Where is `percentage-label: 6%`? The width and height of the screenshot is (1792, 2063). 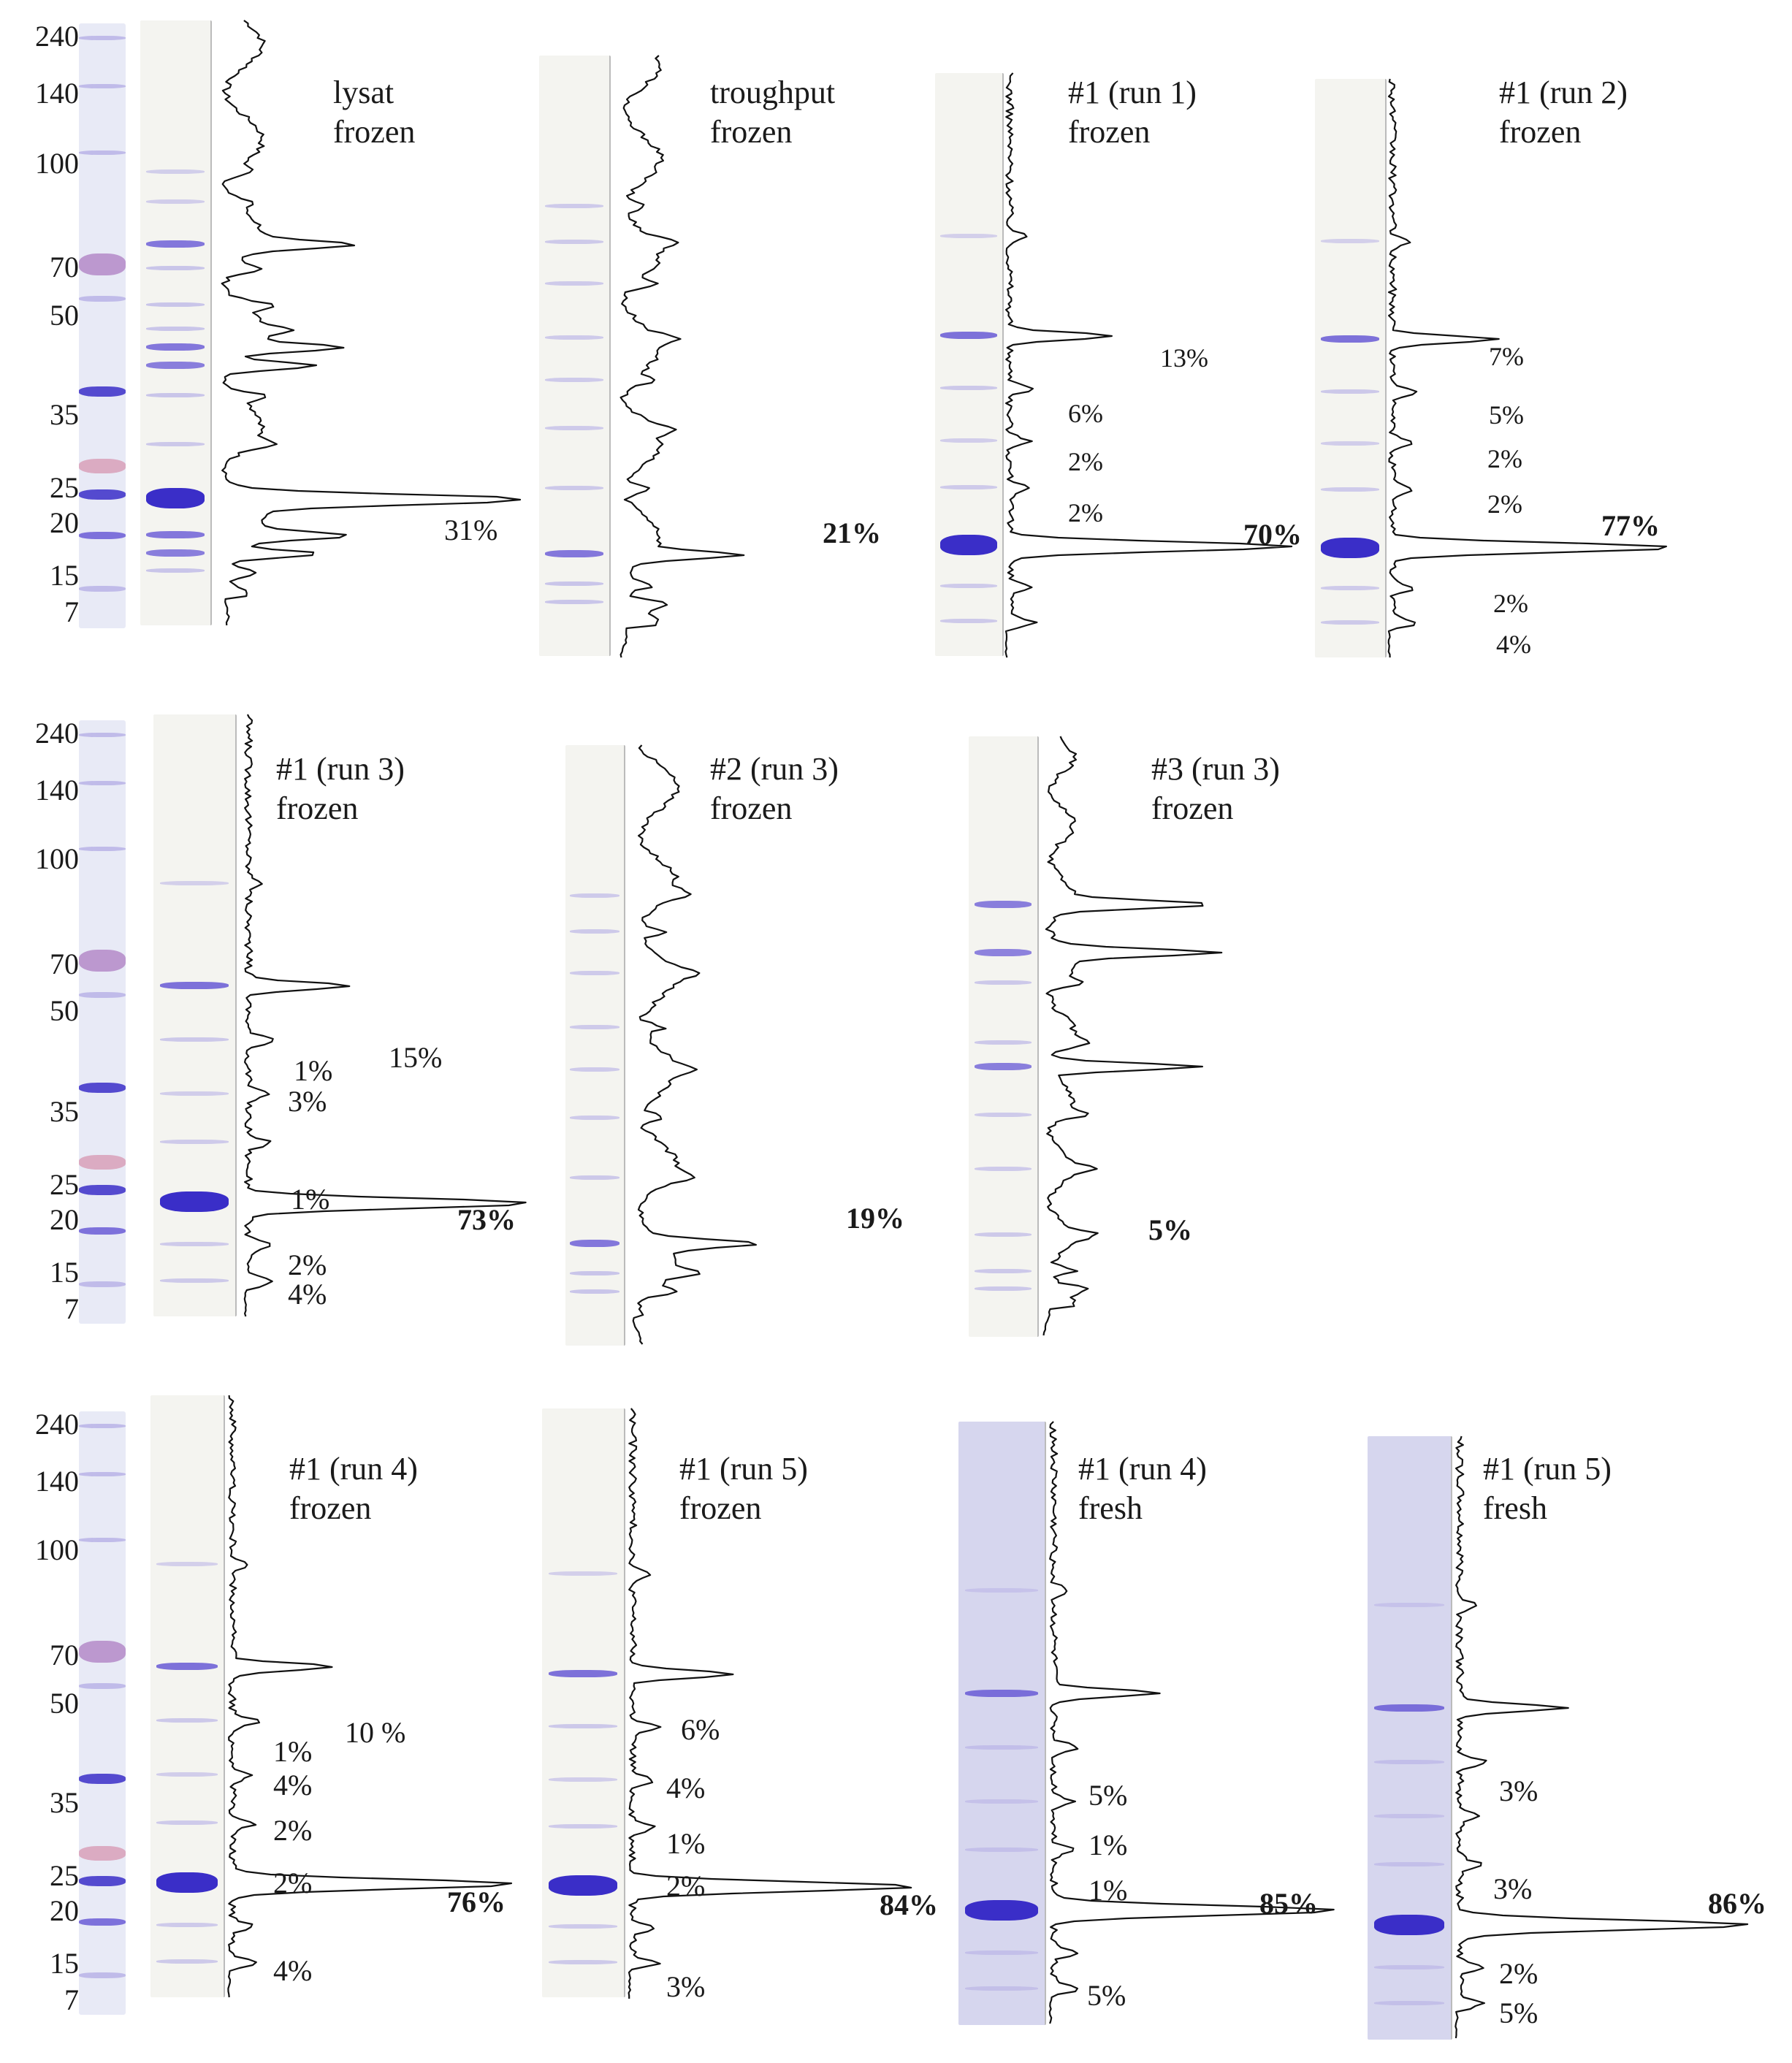
percentage-label: 6% is located at coordinates (700, 1729).